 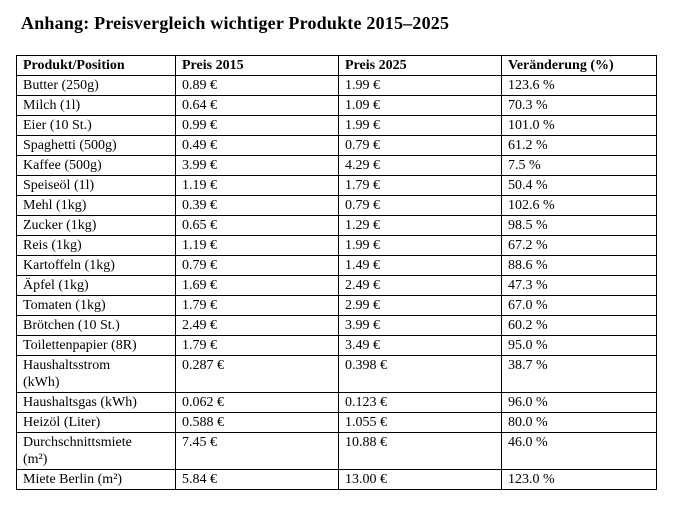 I want to click on product-cell: Haushaltsgas (kWh), so click(x=96, y=402).